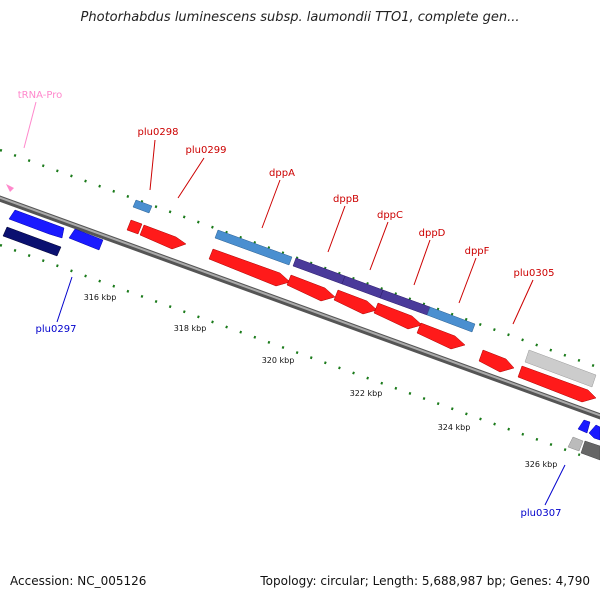 The height and width of the screenshot is (600, 600). What do you see at coordinates (477, 251) in the screenshot?
I see `gene-label-dppF: dppF` at bounding box center [477, 251].